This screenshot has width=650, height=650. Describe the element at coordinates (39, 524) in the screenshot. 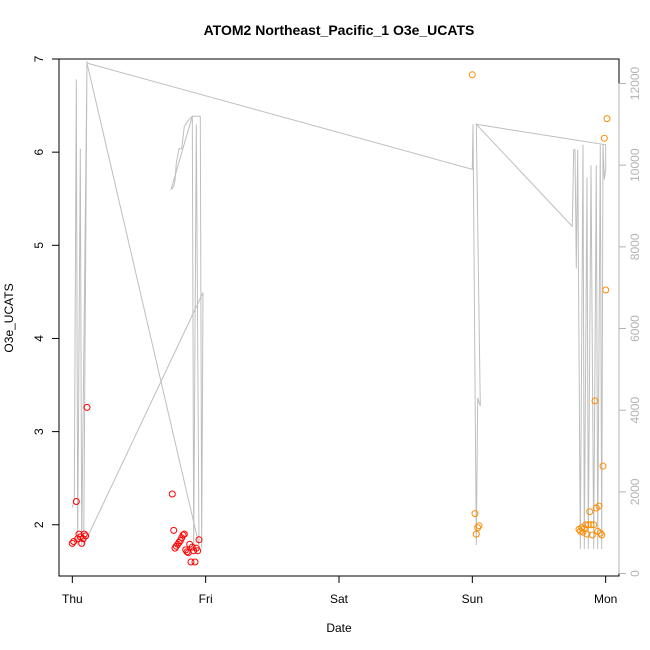

I see `y-tick-label: 2` at that location.